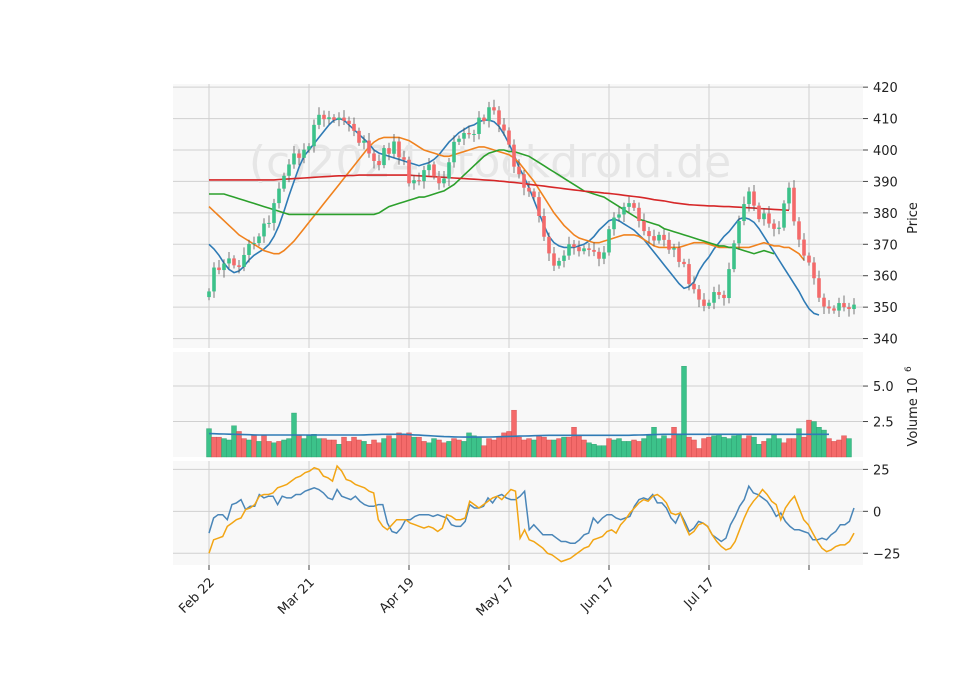 The height and width of the screenshot is (690, 960). I want to click on volume-average, so click(518, 435).